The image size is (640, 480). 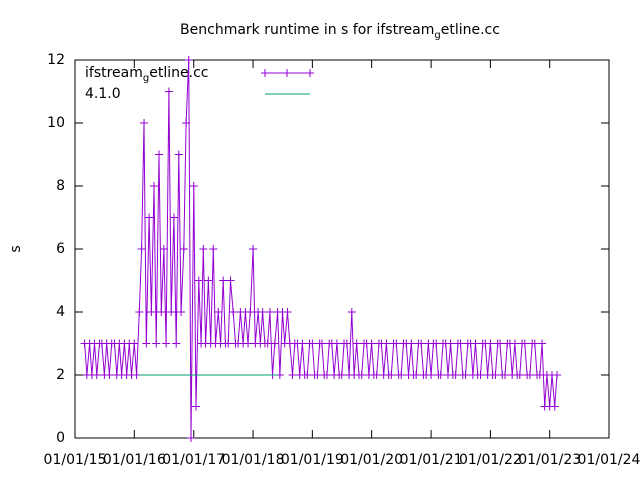 I want to click on x-tick-label: 01/01/21, so click(x=431, y=460).